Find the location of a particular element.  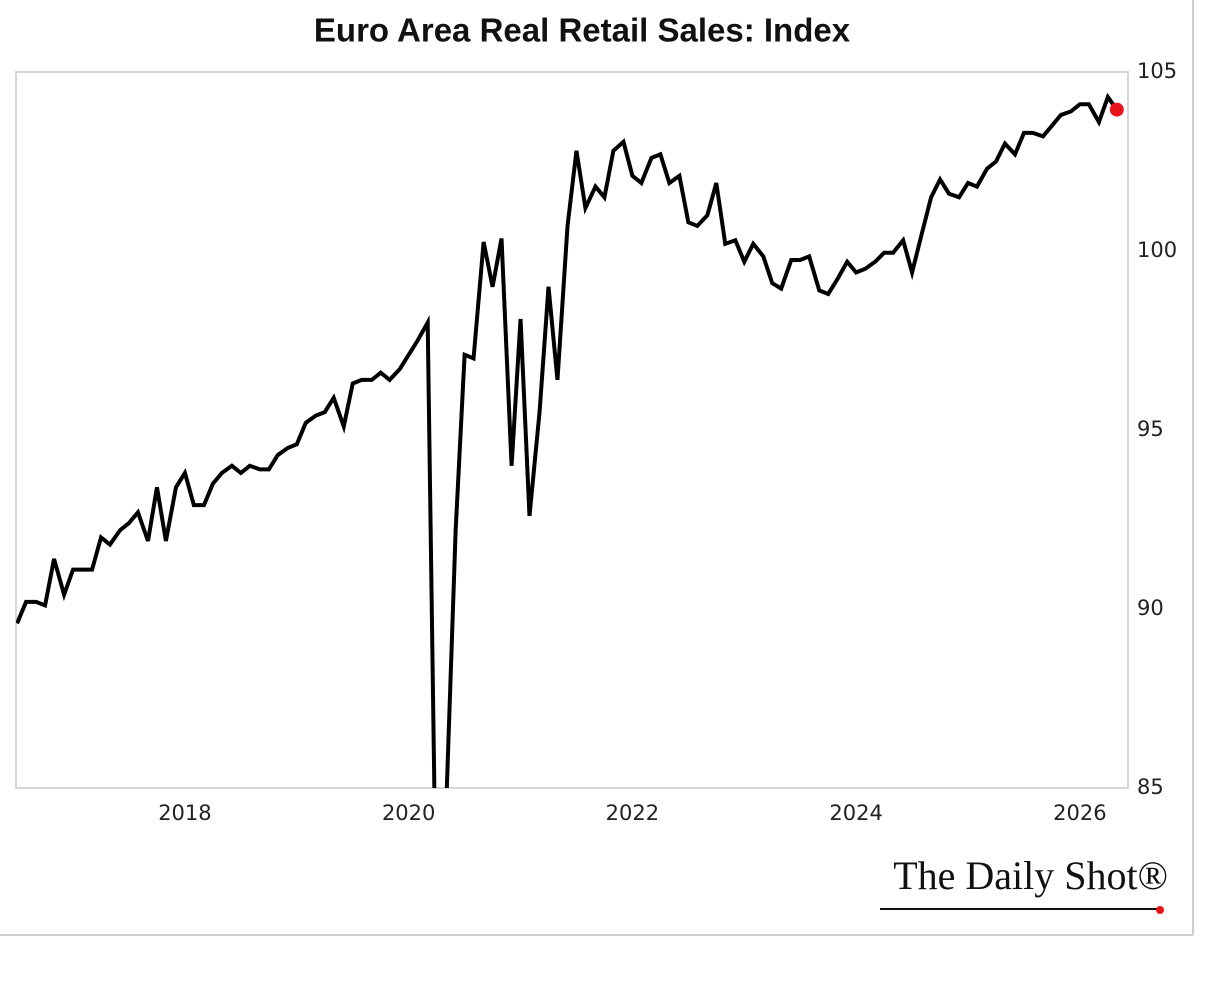

y-tick-label: 90 is located at coordinates (1150, 608).